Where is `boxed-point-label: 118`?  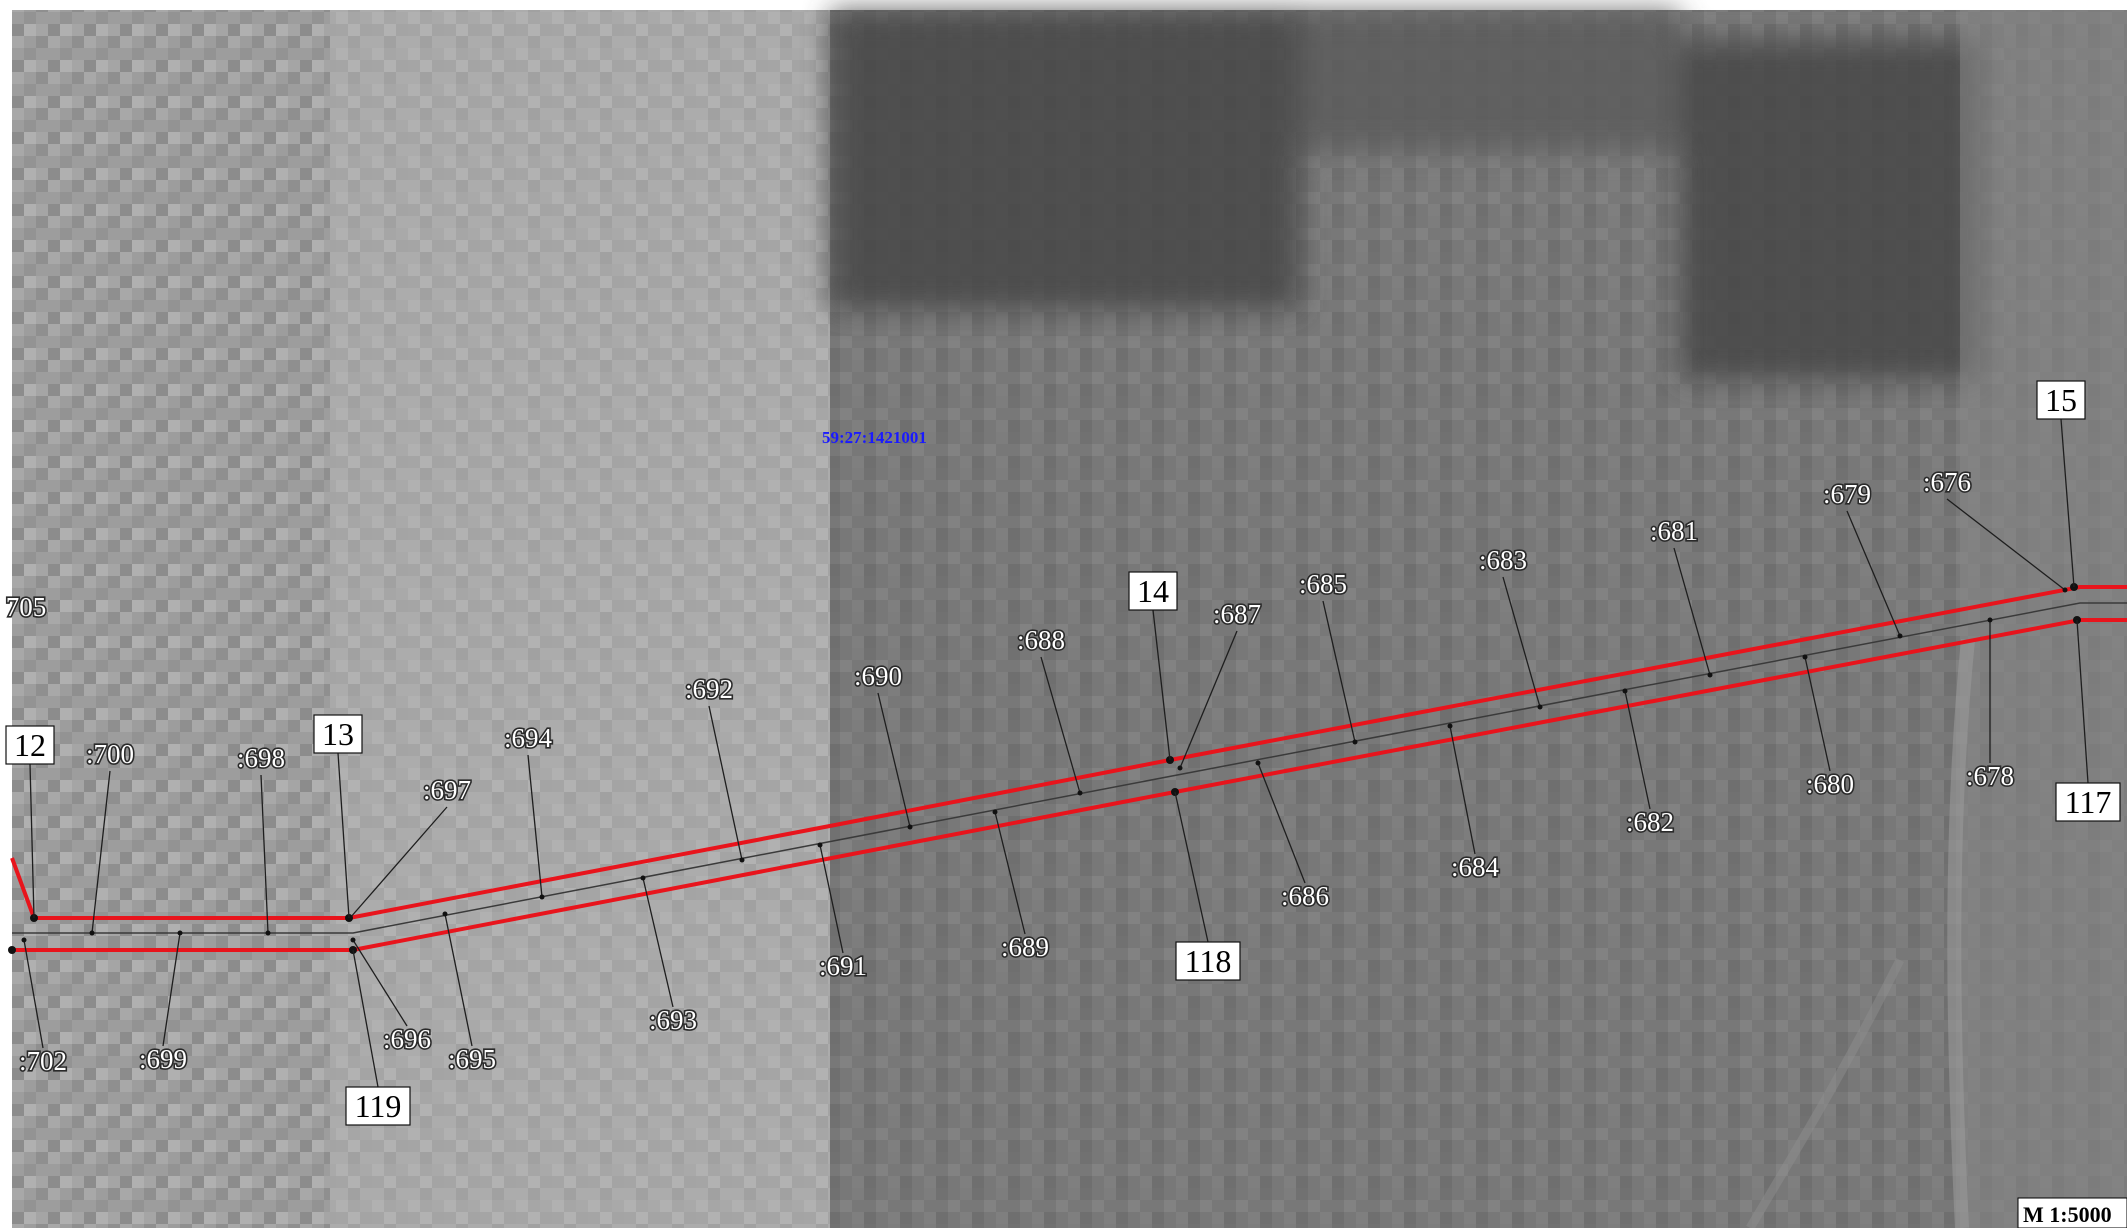 boxed-point-label: 118 is located at coordinates (1208, 961).